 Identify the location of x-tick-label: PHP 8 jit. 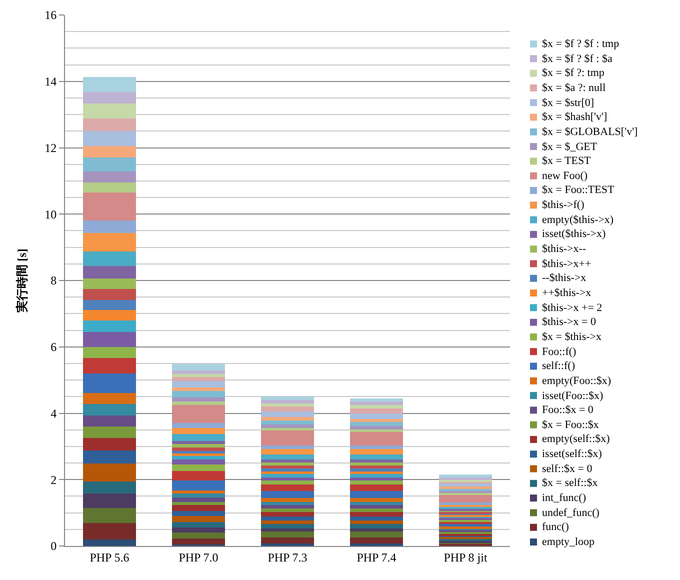
(466, 557).